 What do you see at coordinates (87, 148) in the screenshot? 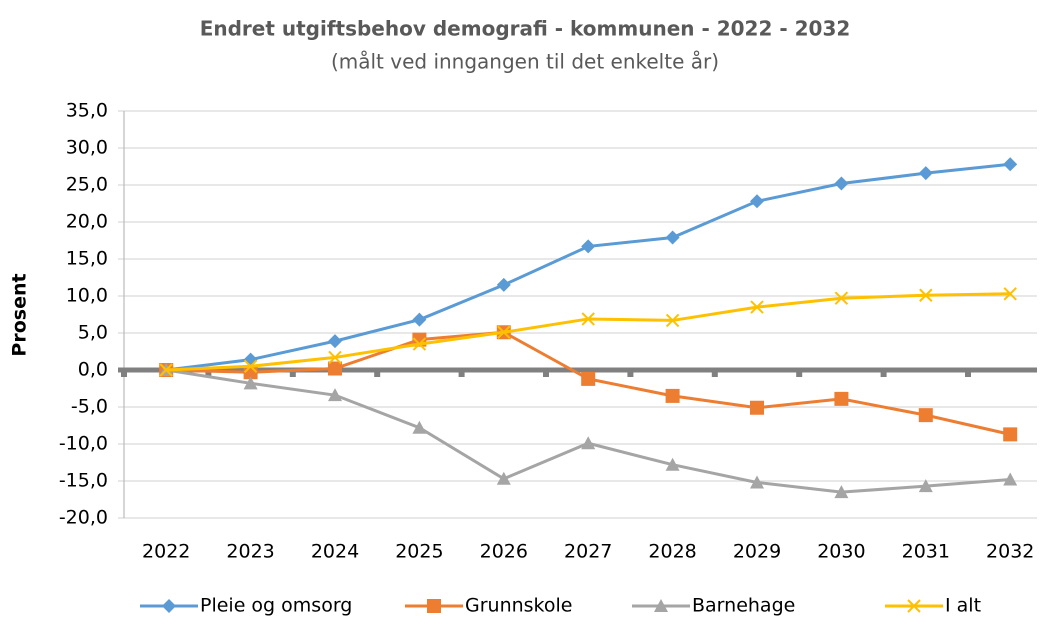
I see `y-tick-label: 30,0` at bounding box center [87, 148].